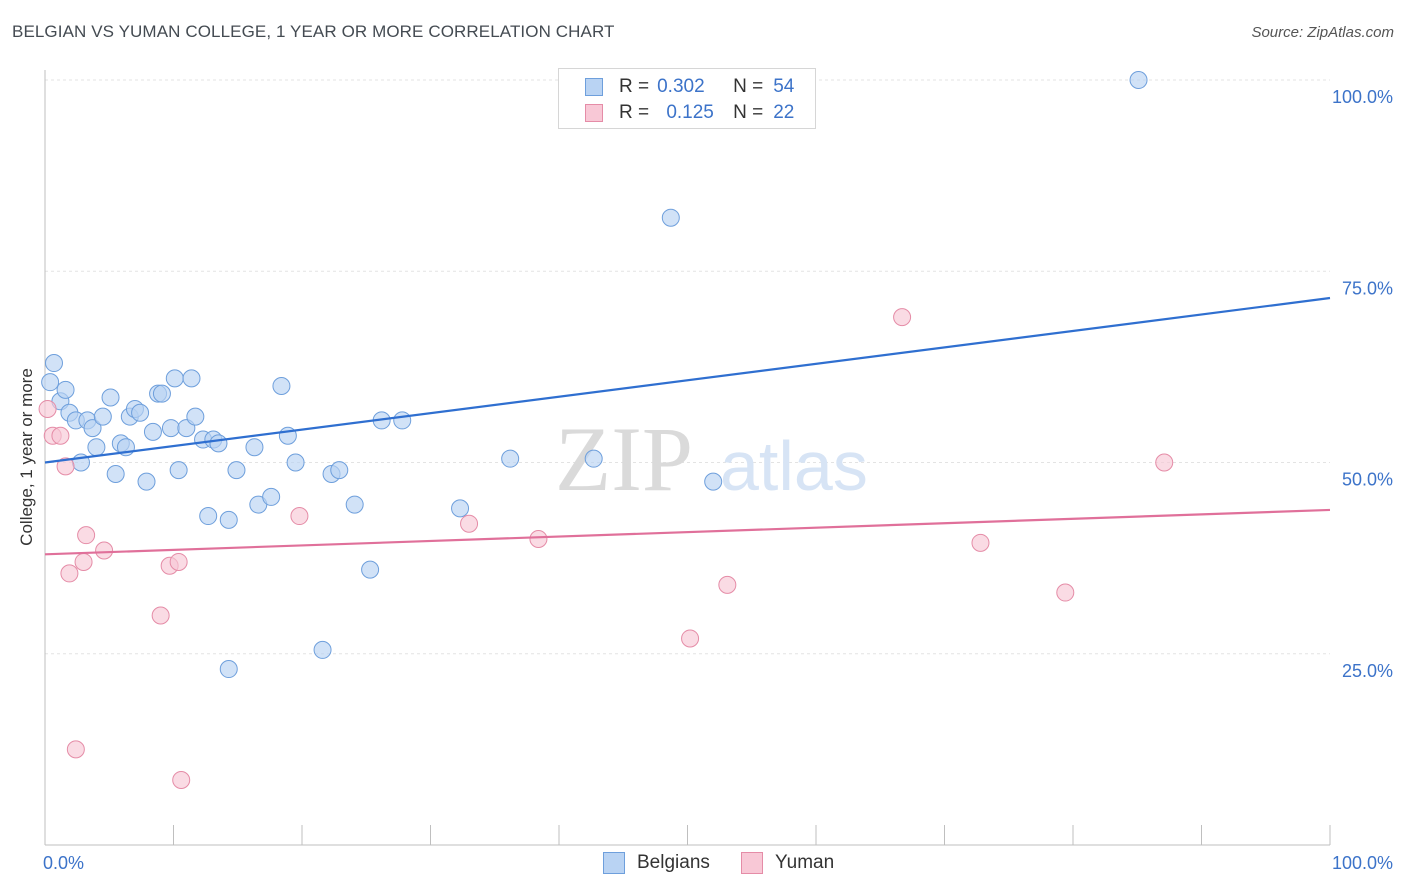 The image size is (1406, 892). Describe the element at coordinates (1362, 97) in the screenshot. I see `y-tick-label: 100.0%` at that location.